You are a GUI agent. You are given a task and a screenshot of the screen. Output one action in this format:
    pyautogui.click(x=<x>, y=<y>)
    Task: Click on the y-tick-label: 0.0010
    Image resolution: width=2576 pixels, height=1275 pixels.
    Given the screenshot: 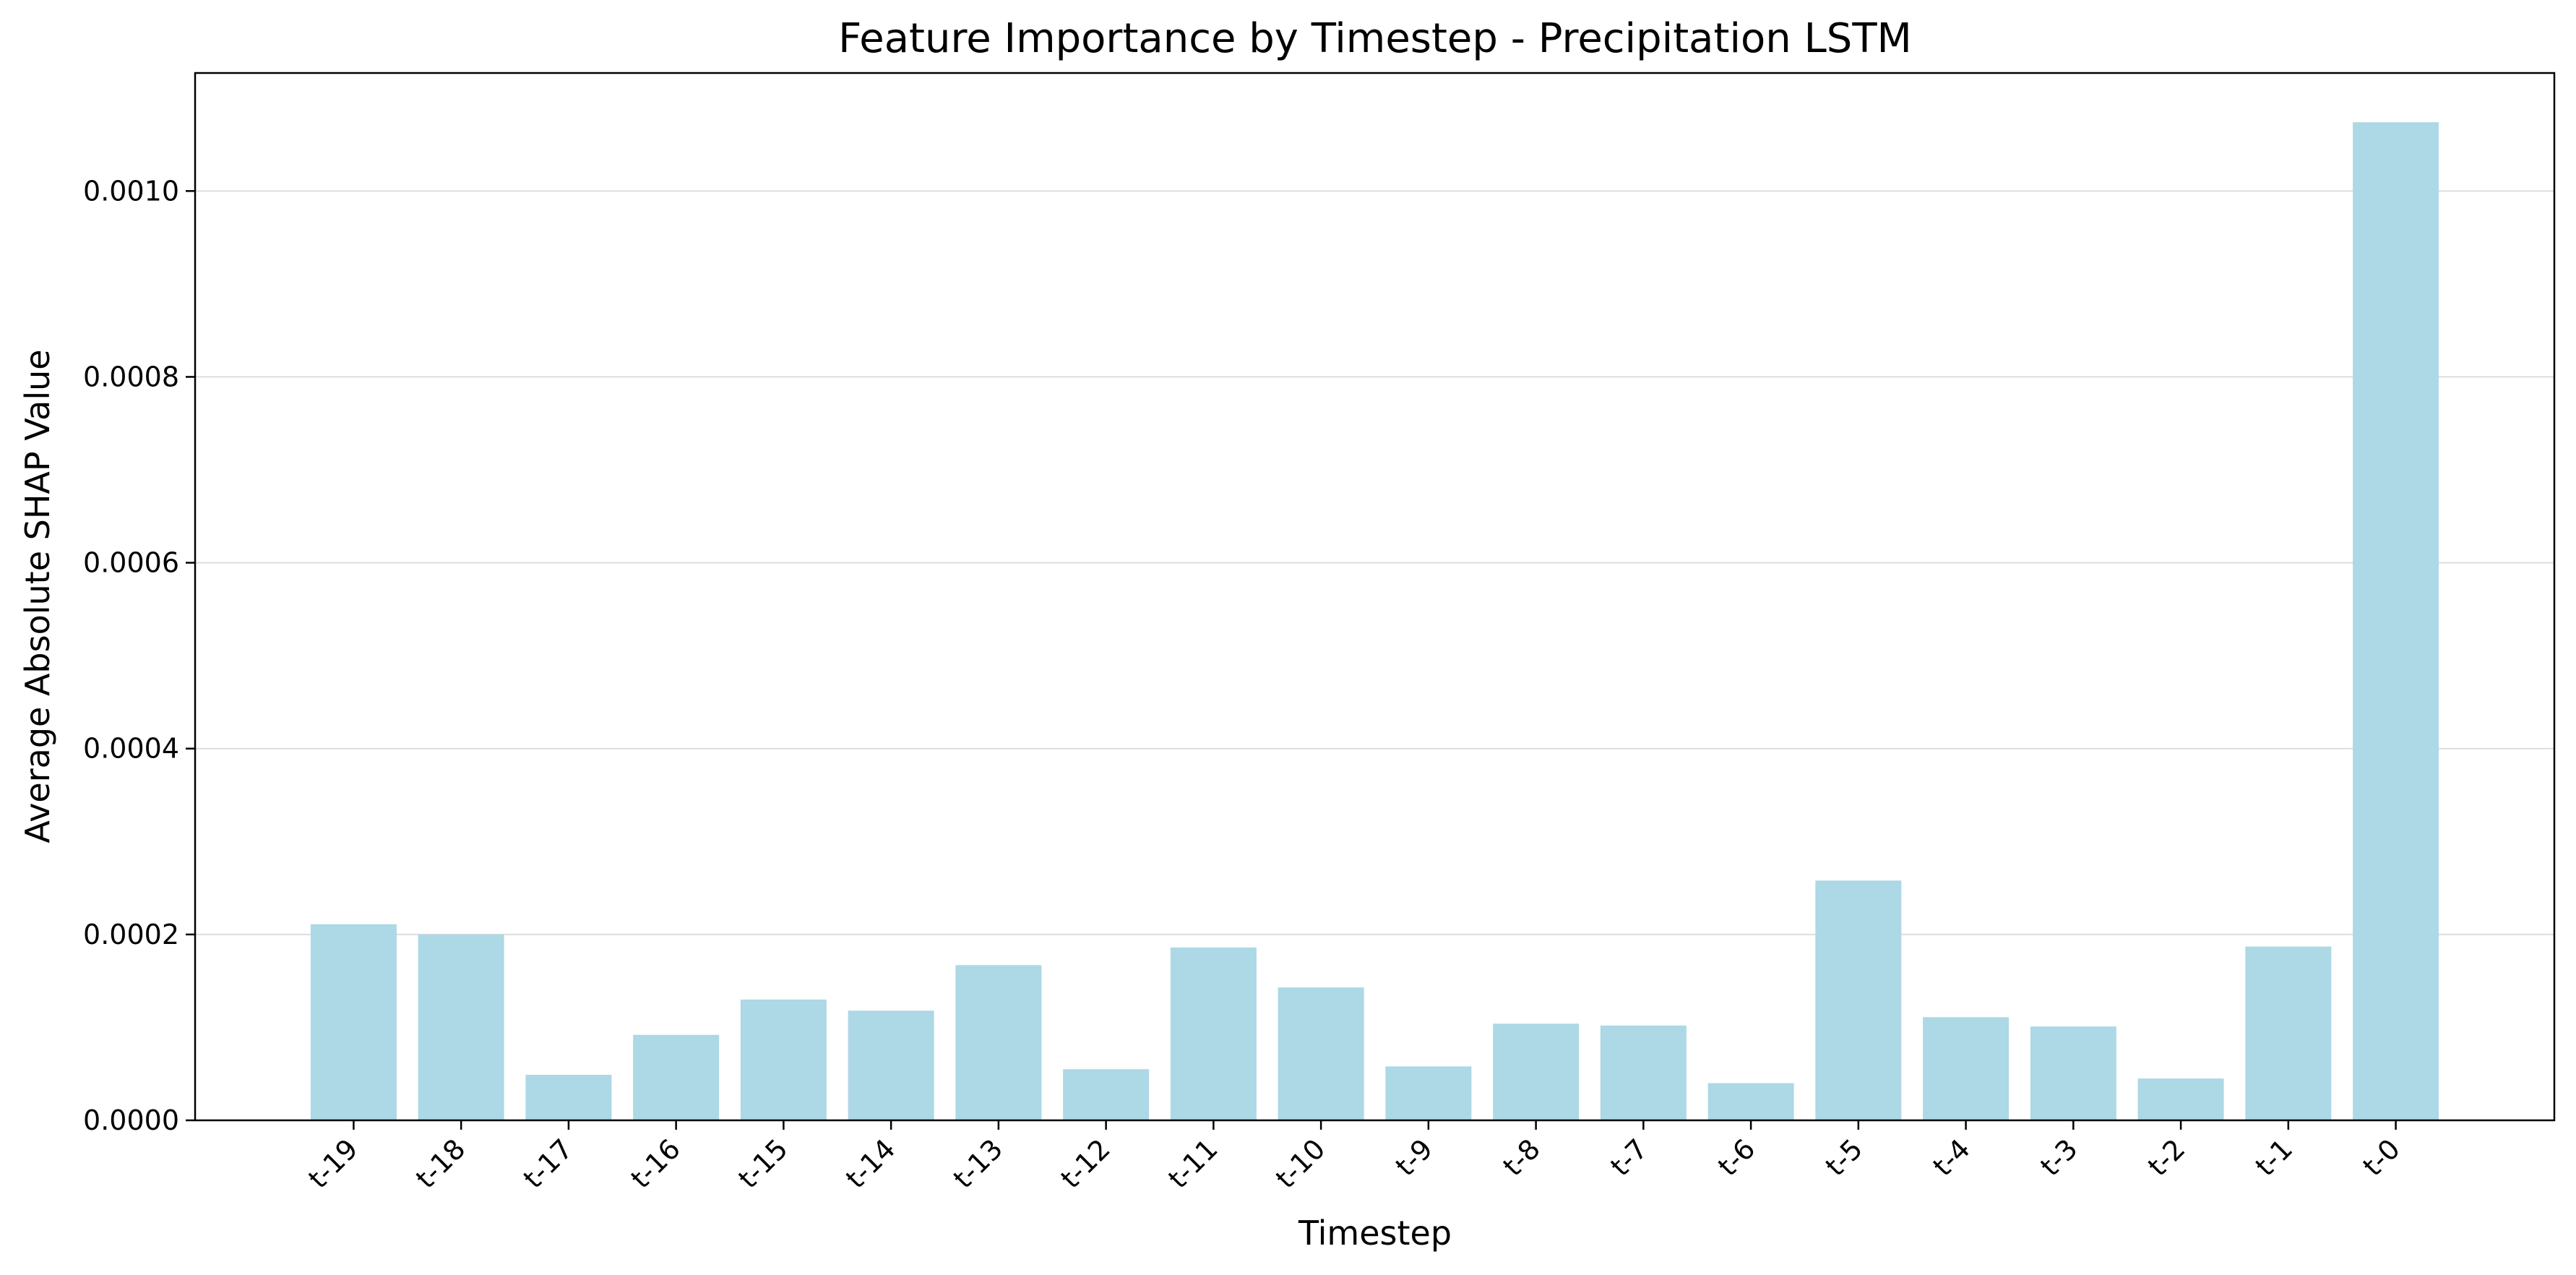 What is the action you would take?
    pyautogui.click(x=131, y=191)
    